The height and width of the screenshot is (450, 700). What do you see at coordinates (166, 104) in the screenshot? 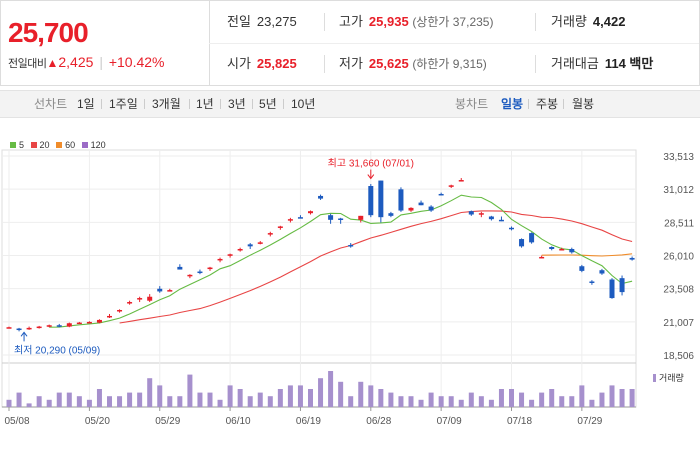
I see `period-3m: 3개월` at bounding box center [166, 104].